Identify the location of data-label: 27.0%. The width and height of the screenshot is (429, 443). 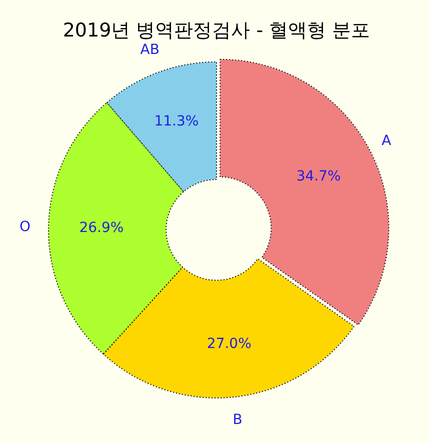
(229, 344).